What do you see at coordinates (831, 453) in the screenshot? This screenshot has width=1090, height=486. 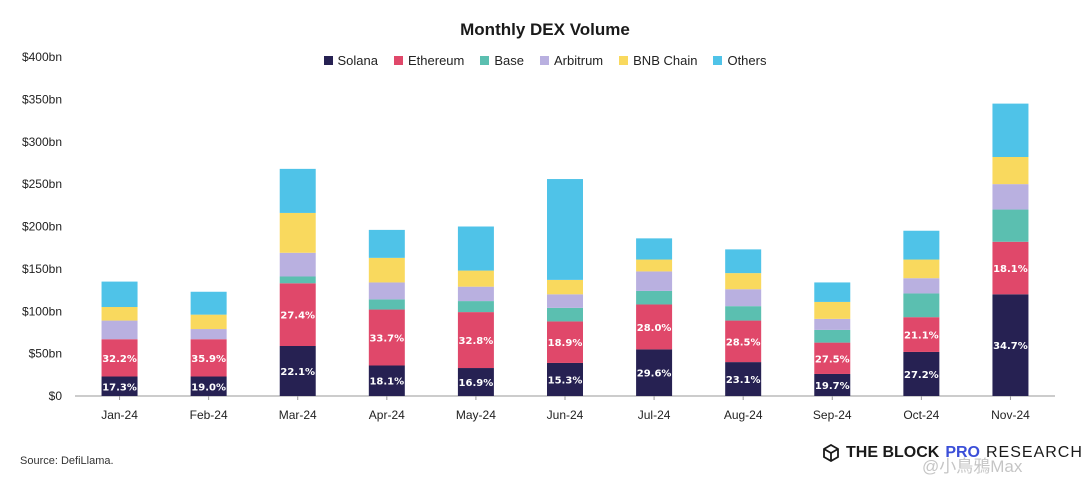 I see `cube-logo-icon` at bounding box center [831, 453].